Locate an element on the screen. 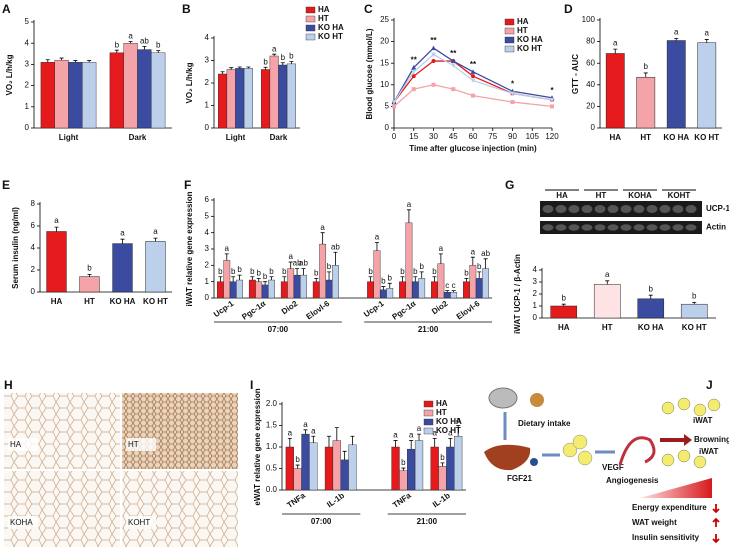  group-label: 21:00 is located at coordinates (428, 329).